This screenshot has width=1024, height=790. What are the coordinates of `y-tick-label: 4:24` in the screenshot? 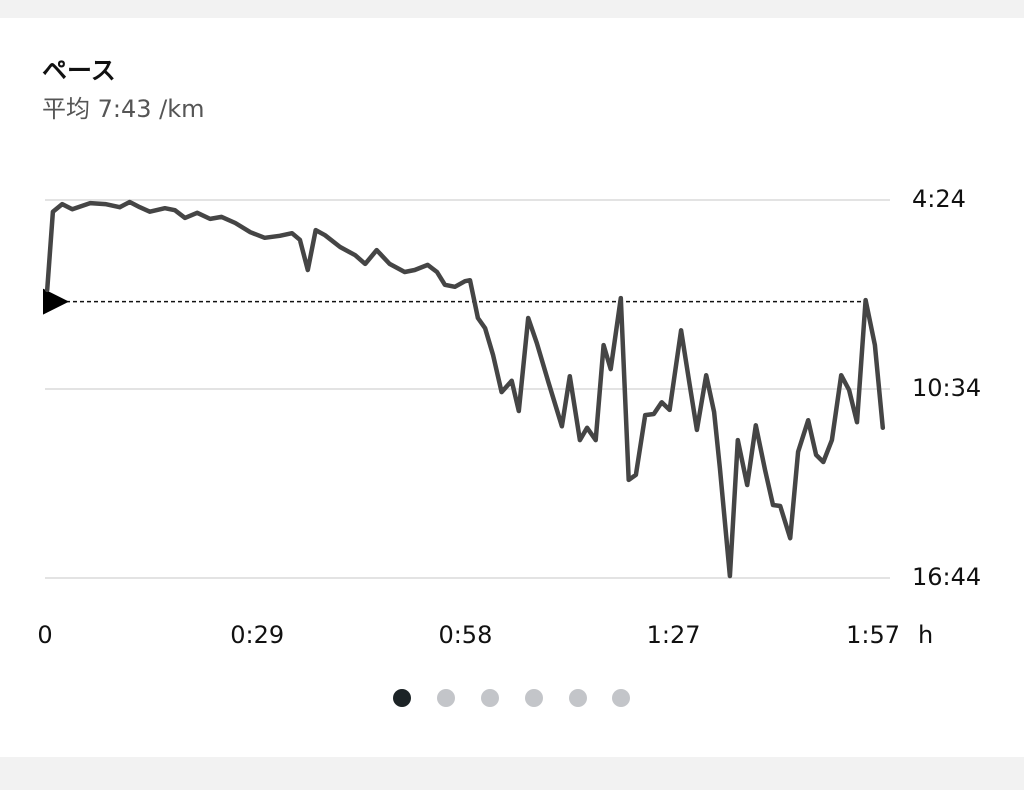 It's located at (939, 199).